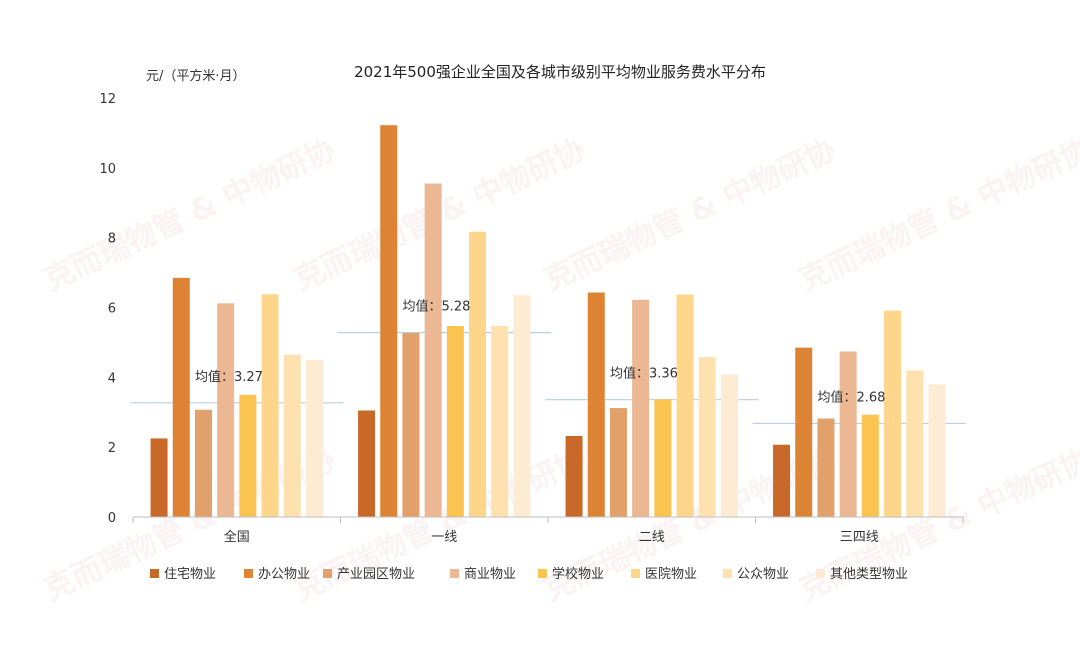  Describe the element at coordinates (284, 574) in the screenshot. I see `legend-label: 办公物业` at that location.